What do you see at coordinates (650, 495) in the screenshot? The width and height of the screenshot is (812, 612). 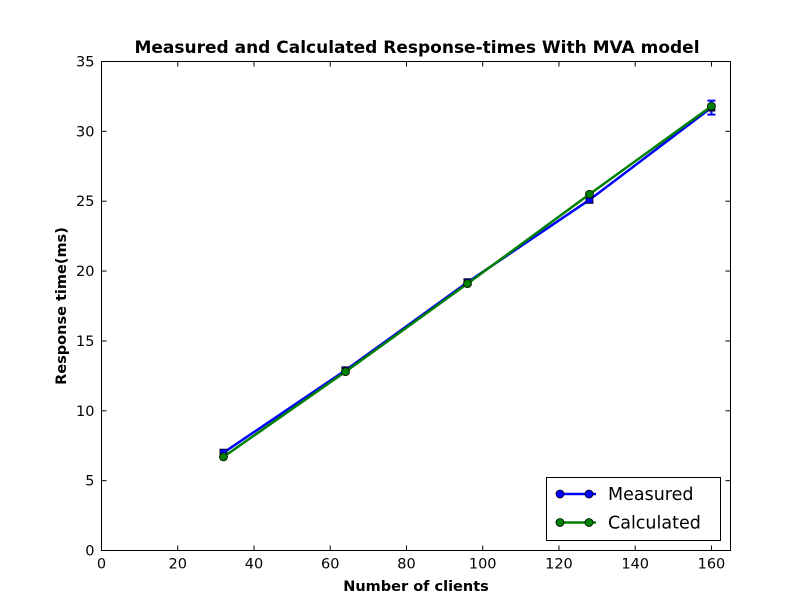 I see `legend-label-measured: Measured` at bounding box center [650, 495].